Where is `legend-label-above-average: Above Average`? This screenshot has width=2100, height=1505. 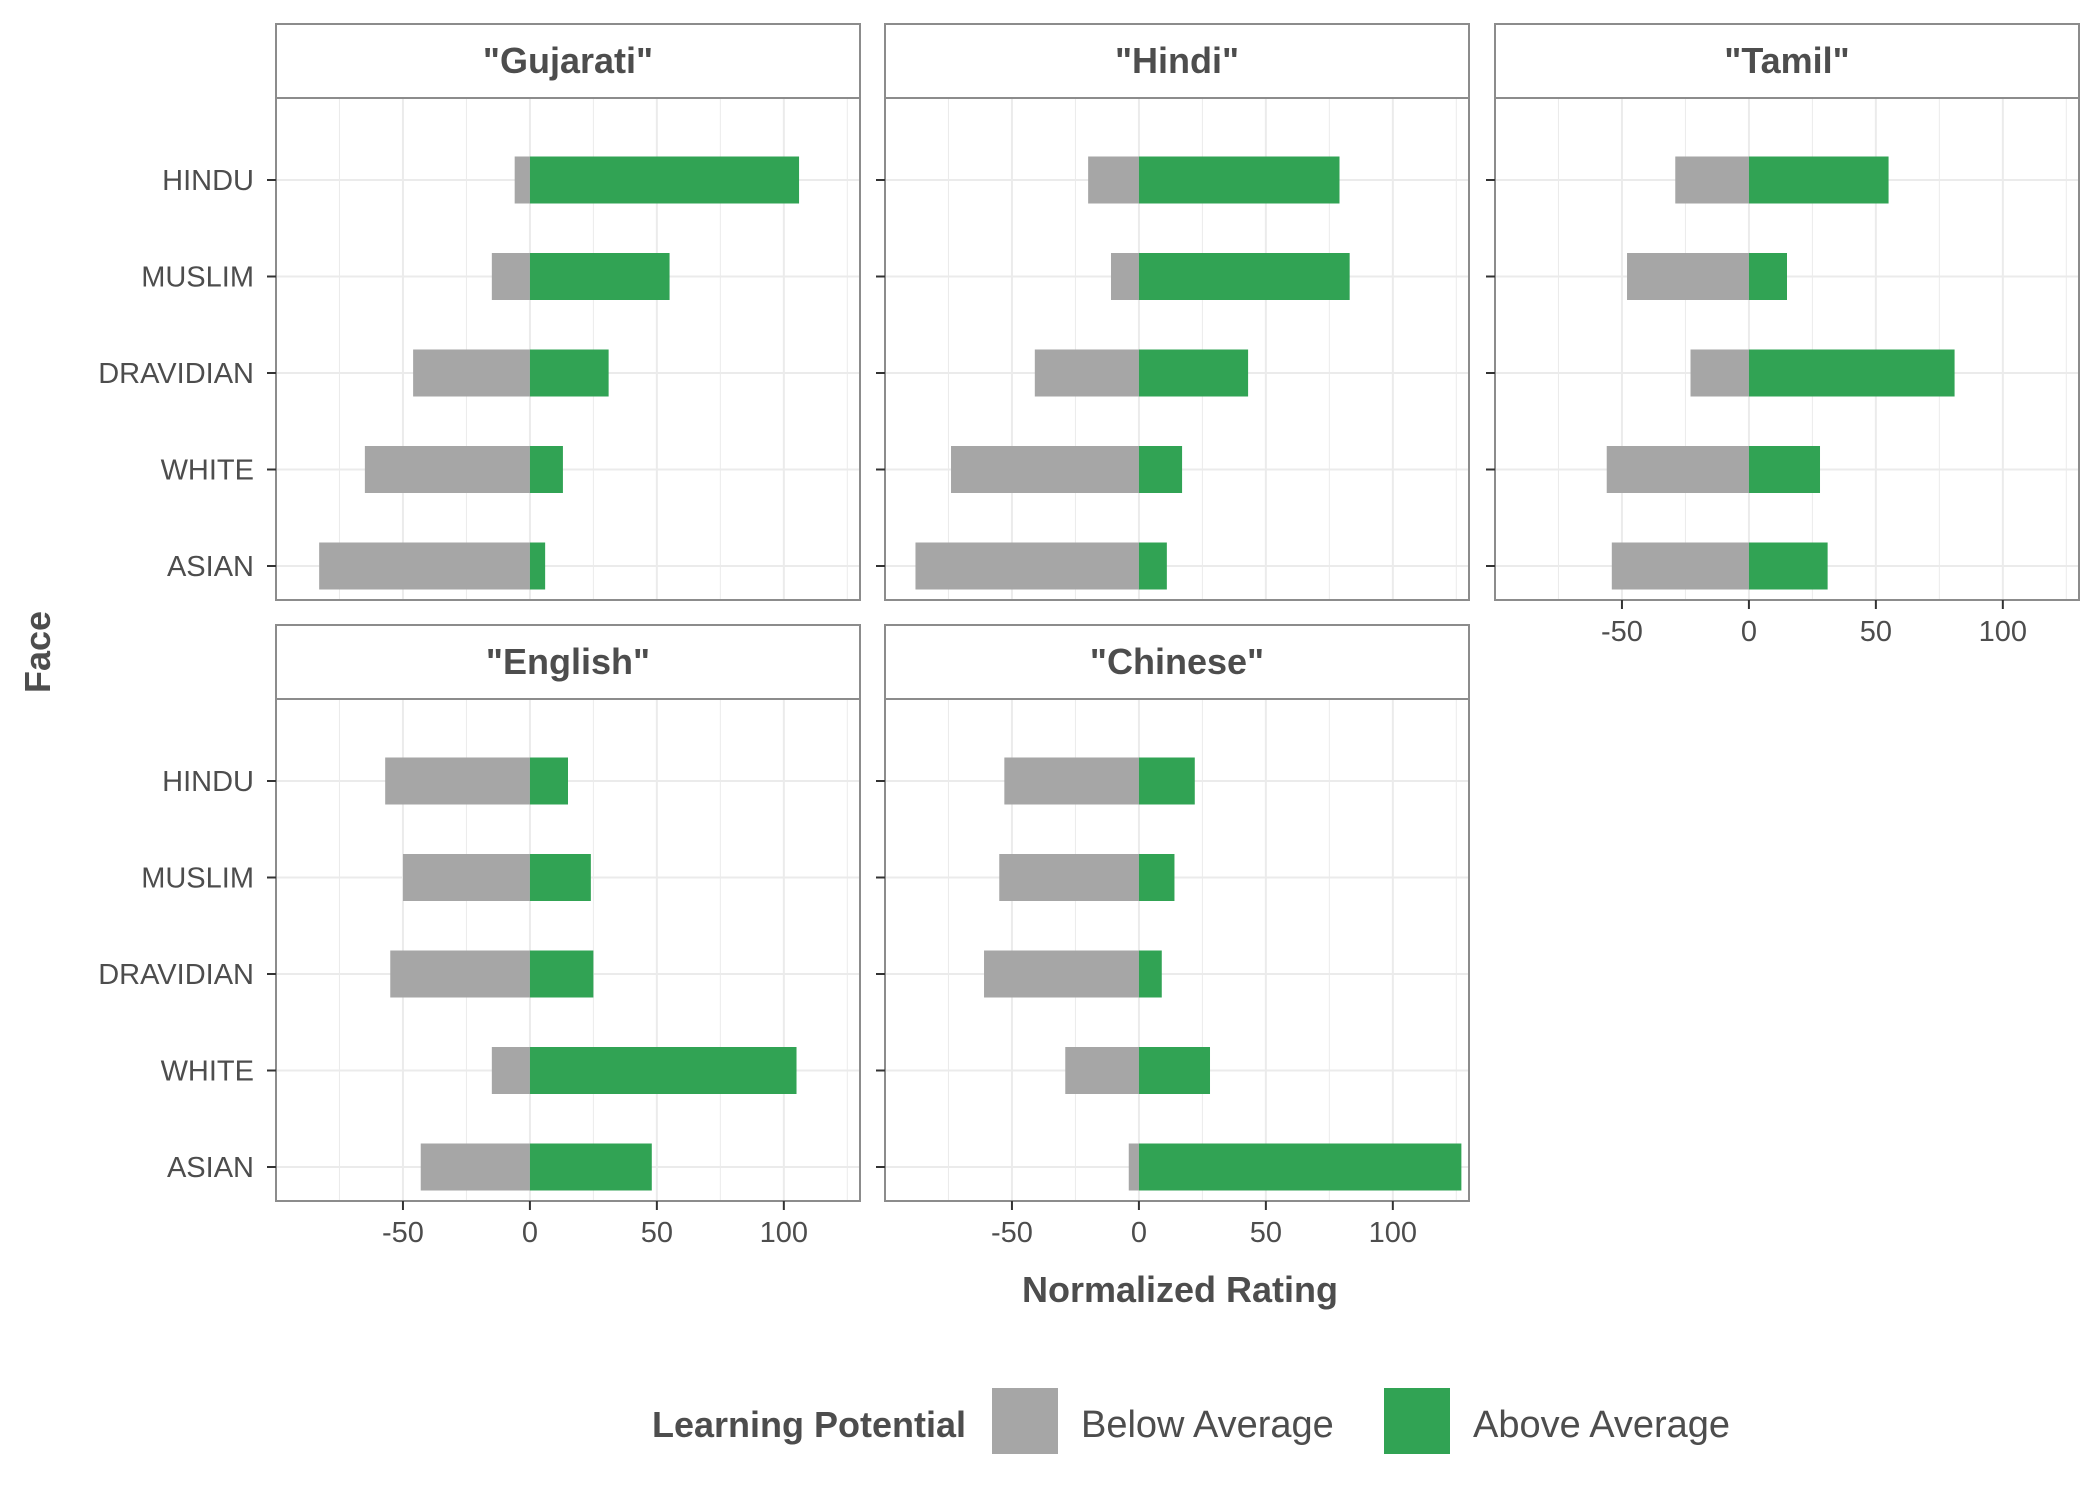 legend-label-above-average: Above Average is located at coordinates (1601, 1425).